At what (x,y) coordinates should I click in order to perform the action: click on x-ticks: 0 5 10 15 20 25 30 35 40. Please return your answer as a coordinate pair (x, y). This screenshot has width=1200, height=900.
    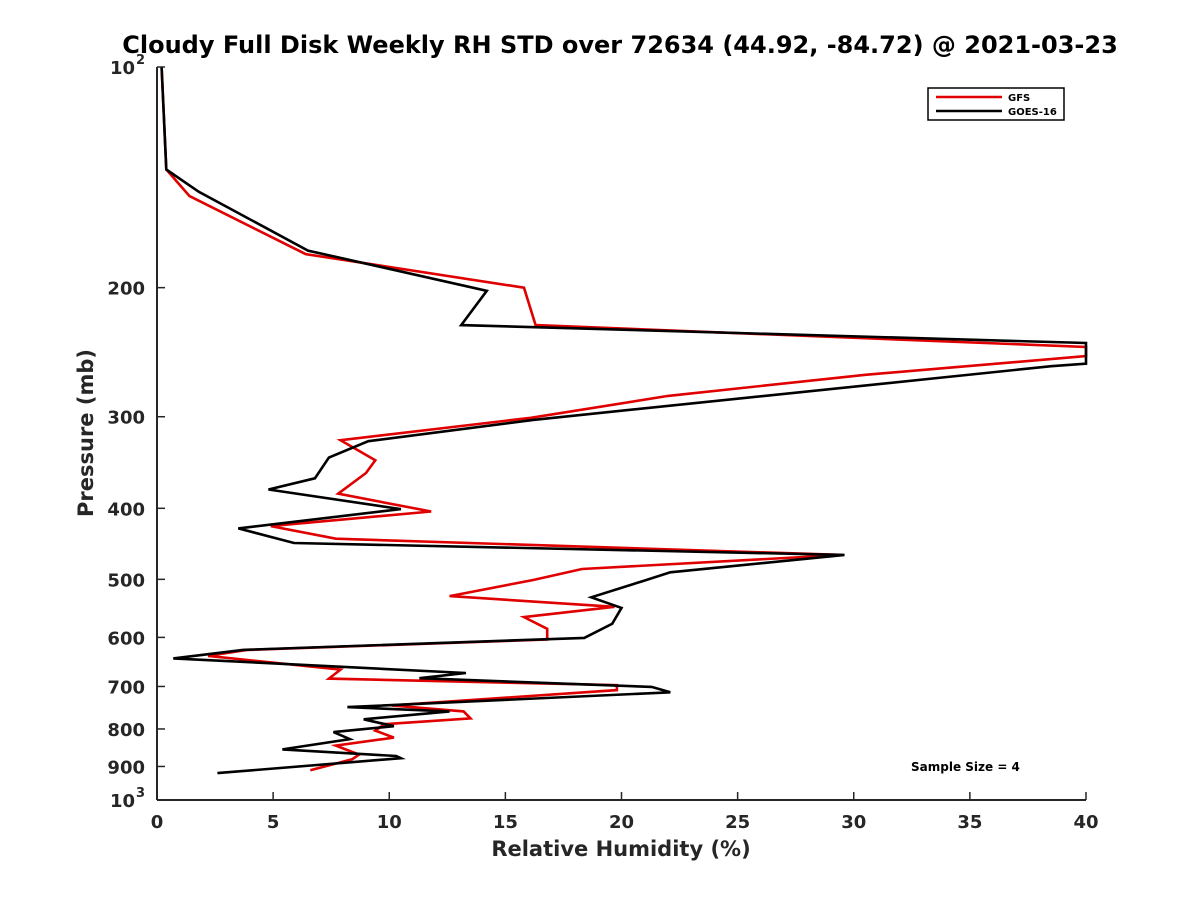
    Looking at the image, I should click on (625, 812).